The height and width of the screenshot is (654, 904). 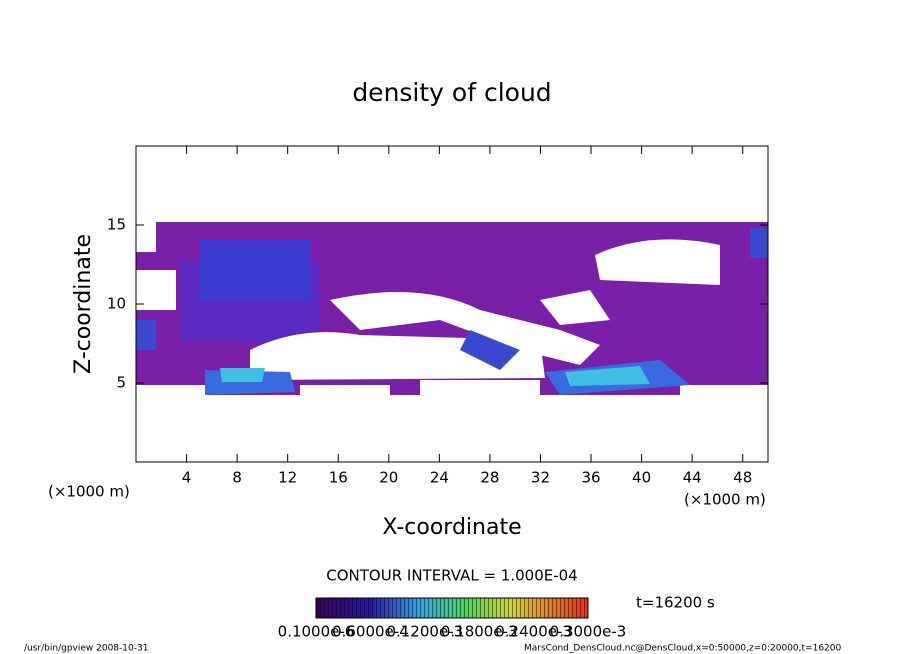 I want to click on x-unit: (×1000 m), so click(x=725, y=500).